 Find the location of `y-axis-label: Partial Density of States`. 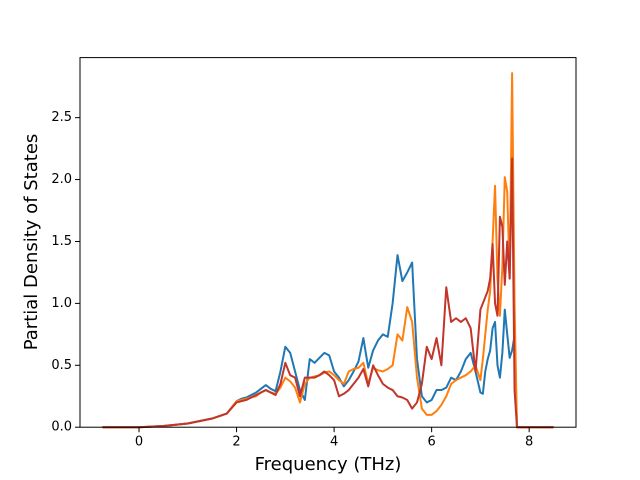

y-axis-label: Partial Density of States is located at coordinates (31, 242).